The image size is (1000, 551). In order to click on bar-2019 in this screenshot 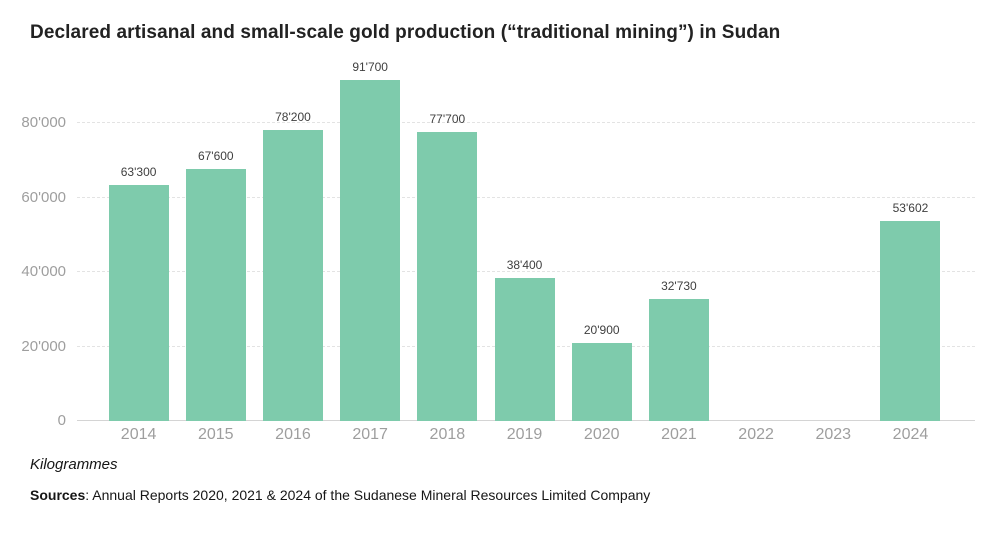, I will do `click(524, 349)`.